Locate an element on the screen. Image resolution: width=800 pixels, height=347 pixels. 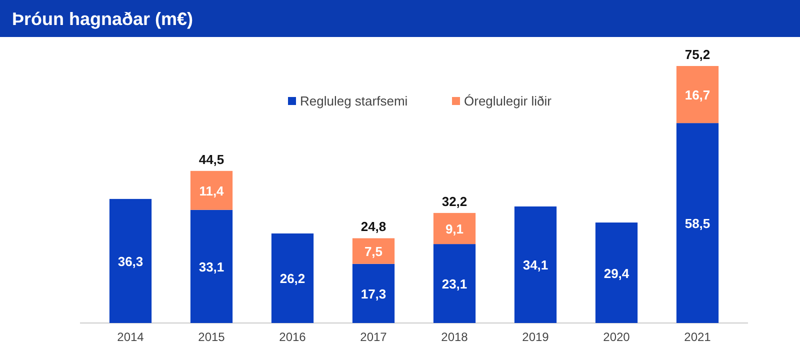
total-label: 32,2 is located at coordinates (455, 201).